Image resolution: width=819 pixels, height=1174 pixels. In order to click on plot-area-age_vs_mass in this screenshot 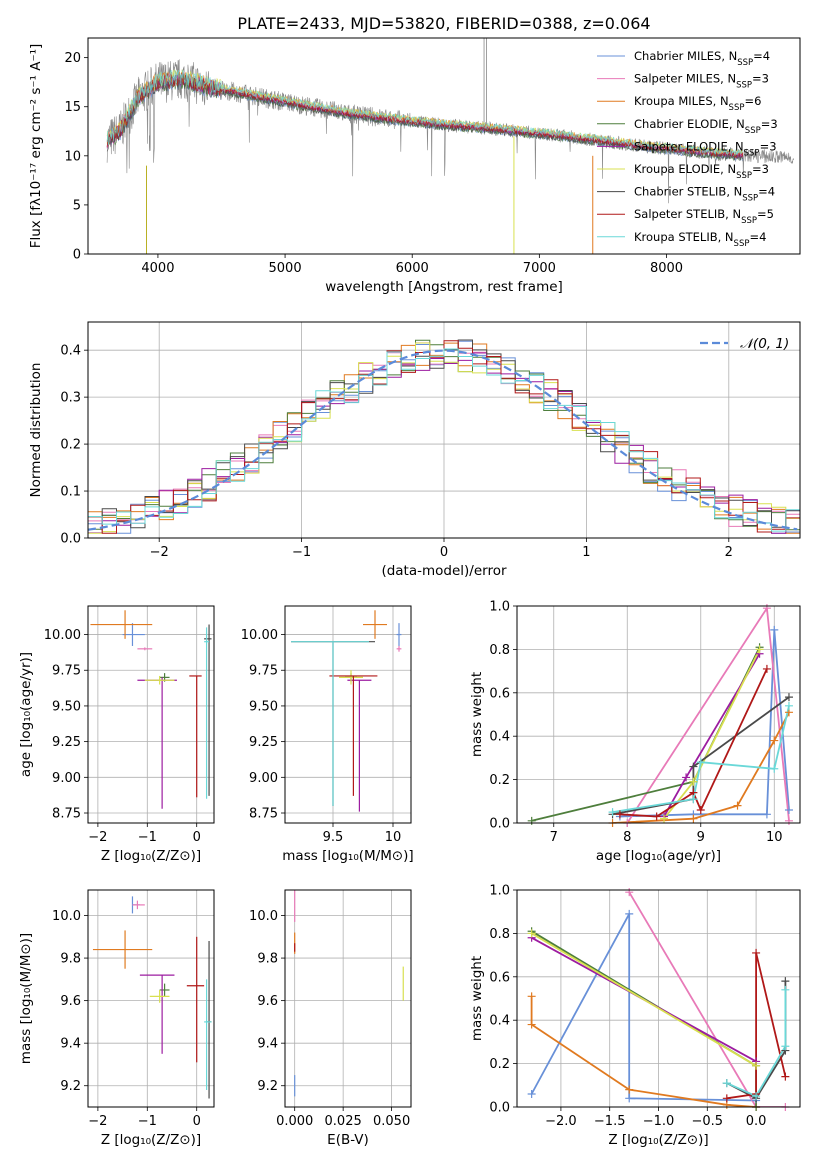, I will do `click(348, 714)`.